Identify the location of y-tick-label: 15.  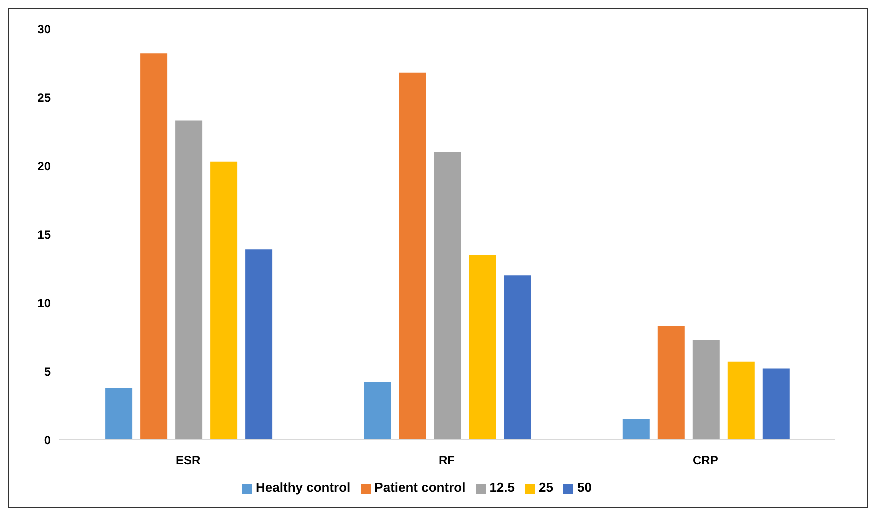
(45, 235).